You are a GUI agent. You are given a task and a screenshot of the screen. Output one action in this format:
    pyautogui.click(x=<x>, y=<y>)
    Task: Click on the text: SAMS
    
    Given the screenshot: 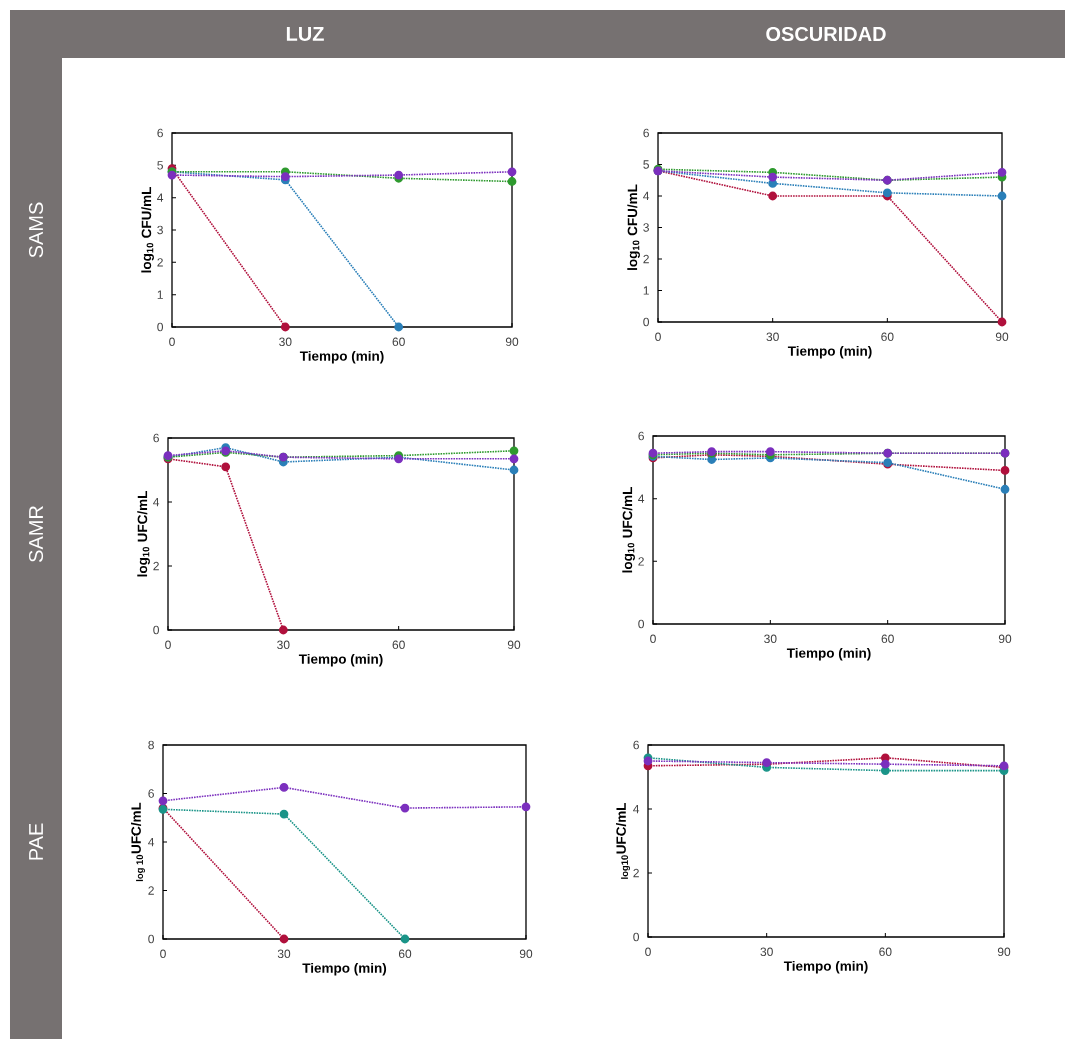 What is the action you would take?
    pyautogui.click(x=36, y=230)
    